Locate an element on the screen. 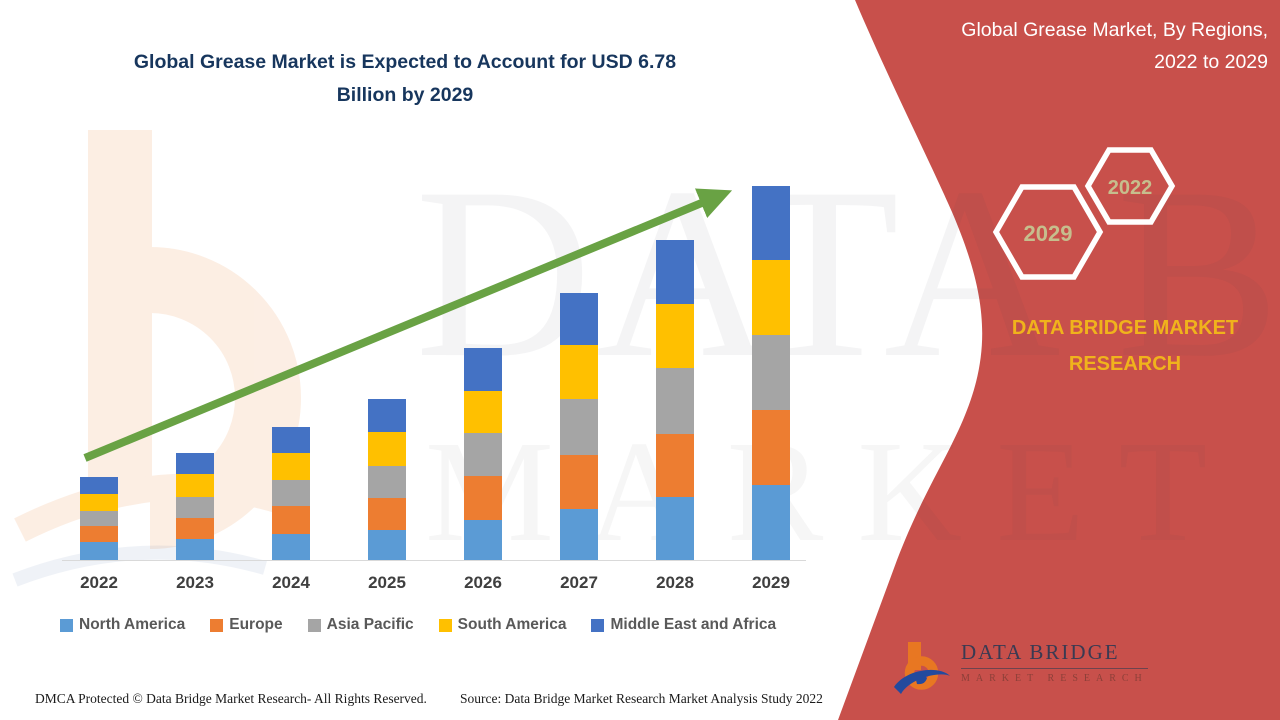 The image size is (1280, 720). hexagon-2022-label: 2022 is located at coordinates (1130, 188).